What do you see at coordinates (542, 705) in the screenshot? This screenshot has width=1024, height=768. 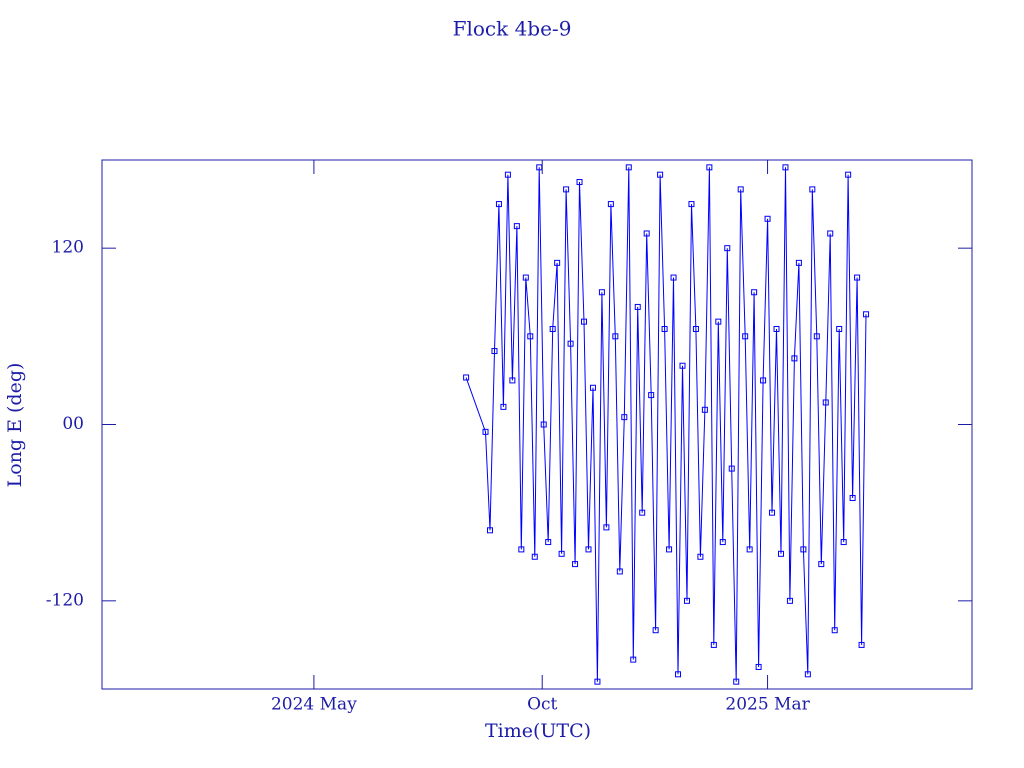 I see `x-tick-label: Oct` at bounding box center [542, 705].